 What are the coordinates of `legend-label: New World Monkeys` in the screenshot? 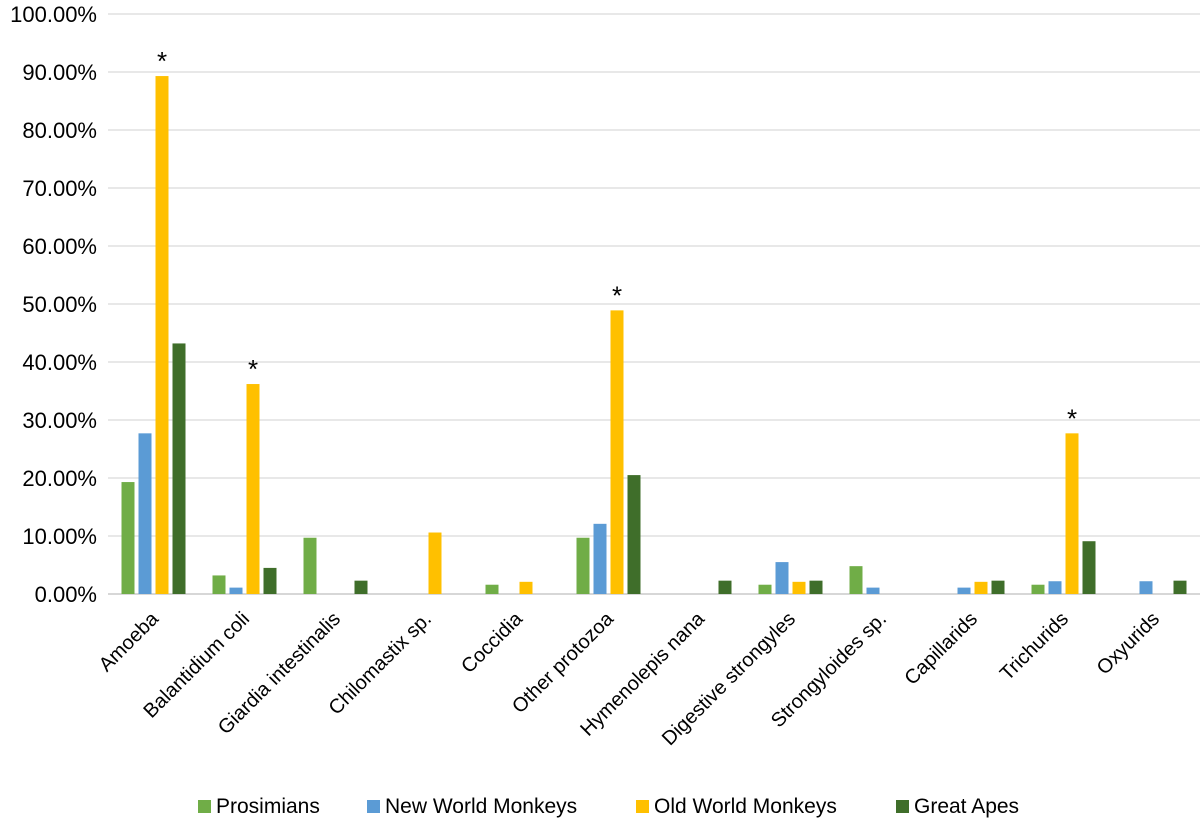 It's located at (481, 806).